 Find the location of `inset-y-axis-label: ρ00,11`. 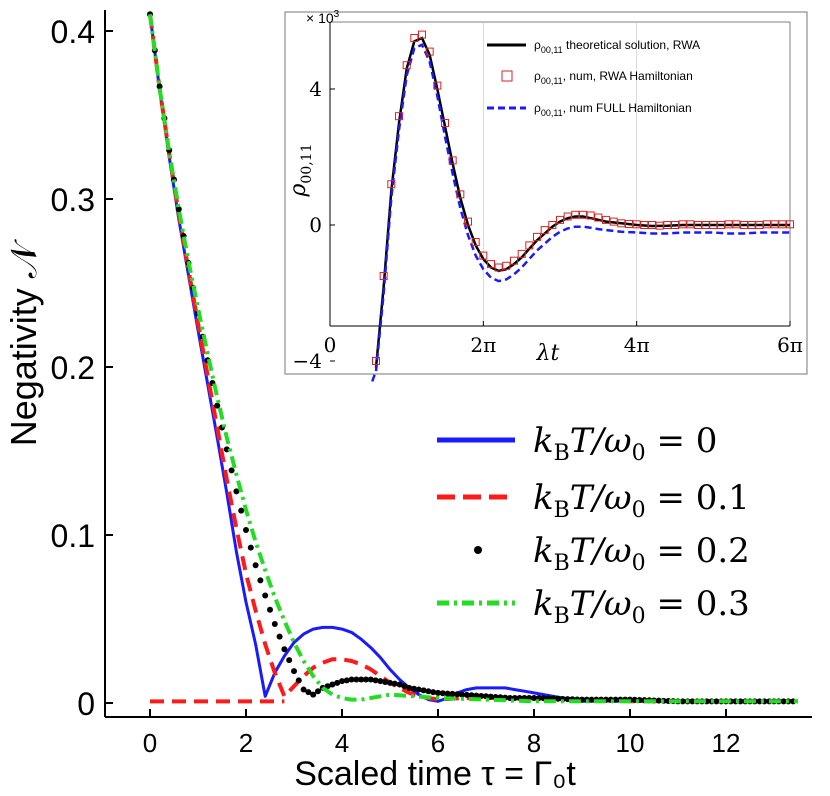

inset-y-axis-label: ρ00,11 is located at coordinates (300, 170).